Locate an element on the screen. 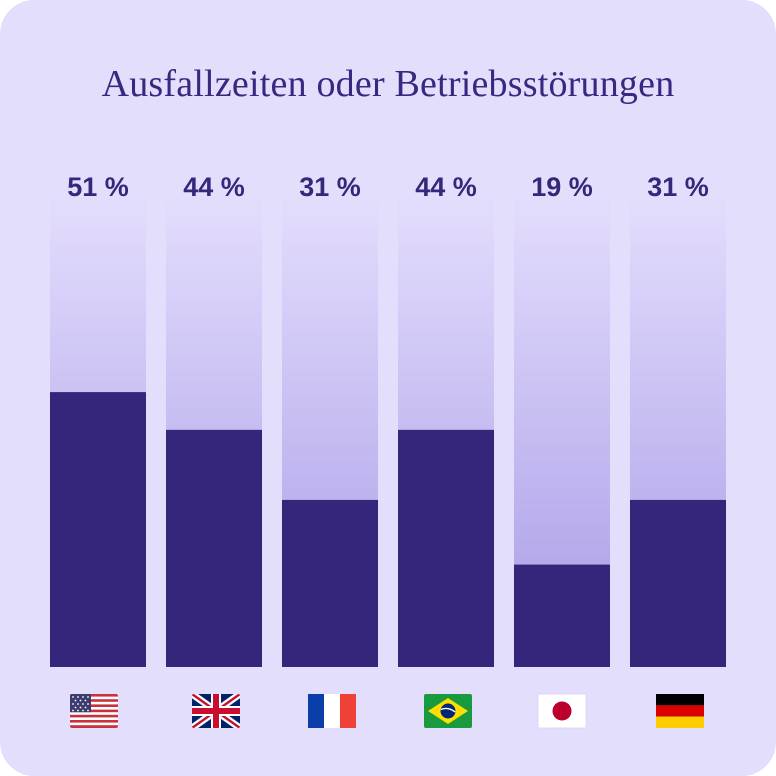 This screenshot has width=776, height=776. brazil-flag-icon is located at coordinates (448, 711).